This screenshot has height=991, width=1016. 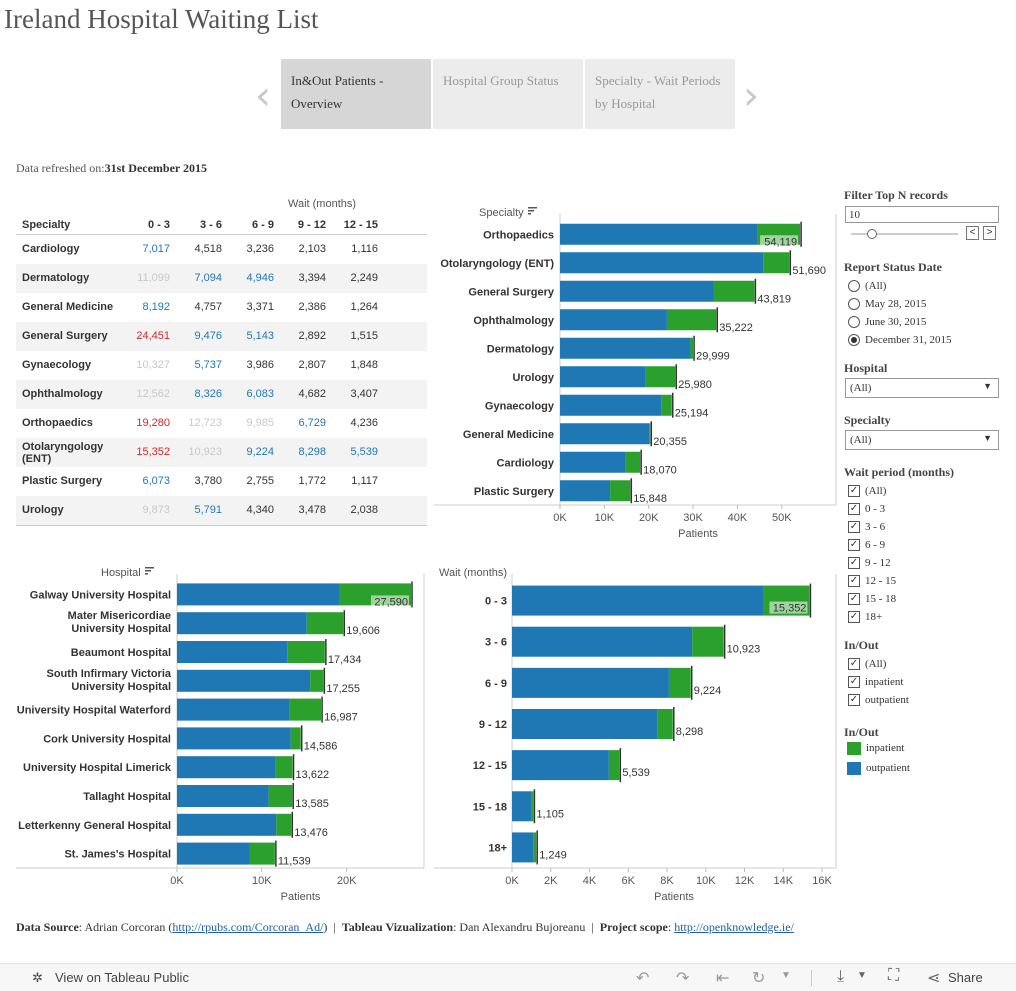 What do you see at coordinates (723, 978) in the screenshot?
I see `revert-icon: ⇤` at bounding box center [723, 978].